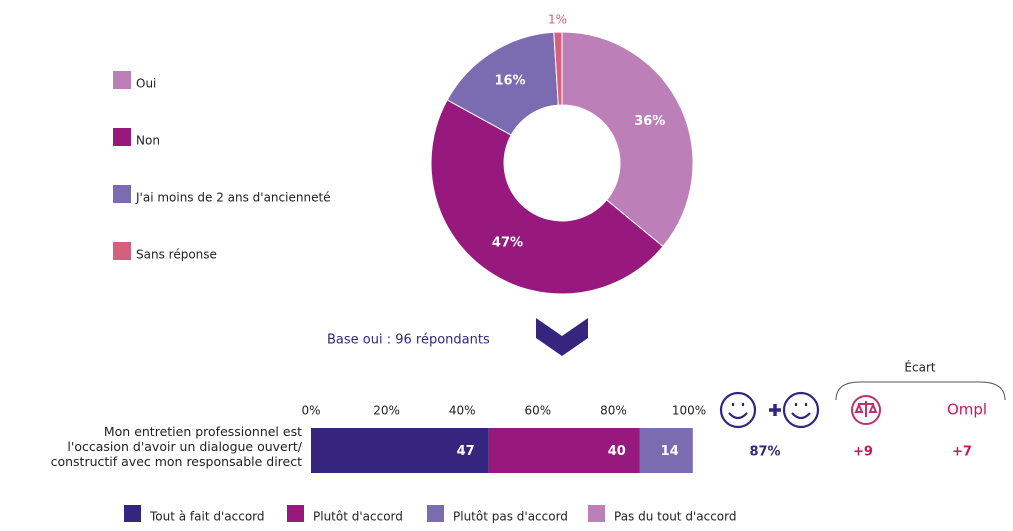 The width and height of the screenshot is (1013, 531). What do you see at coordinates (863, 452) in the screenshot?
I see `ecart-value: +9` at bounding box center [863, 452].